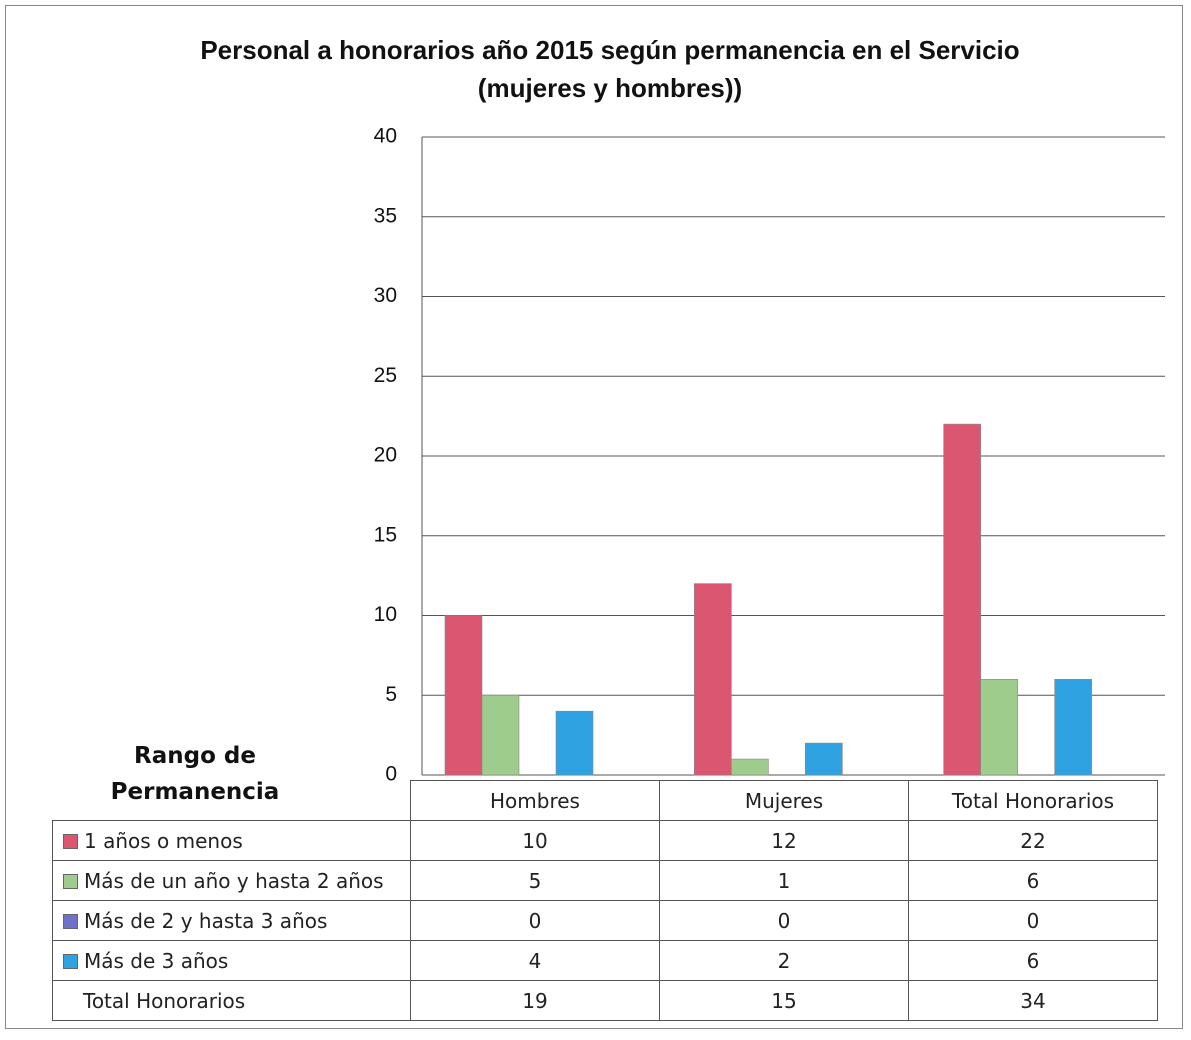  Describe the element at coordinates (535, 880) in the screenshot. I see `value-cell: 5` at that location.